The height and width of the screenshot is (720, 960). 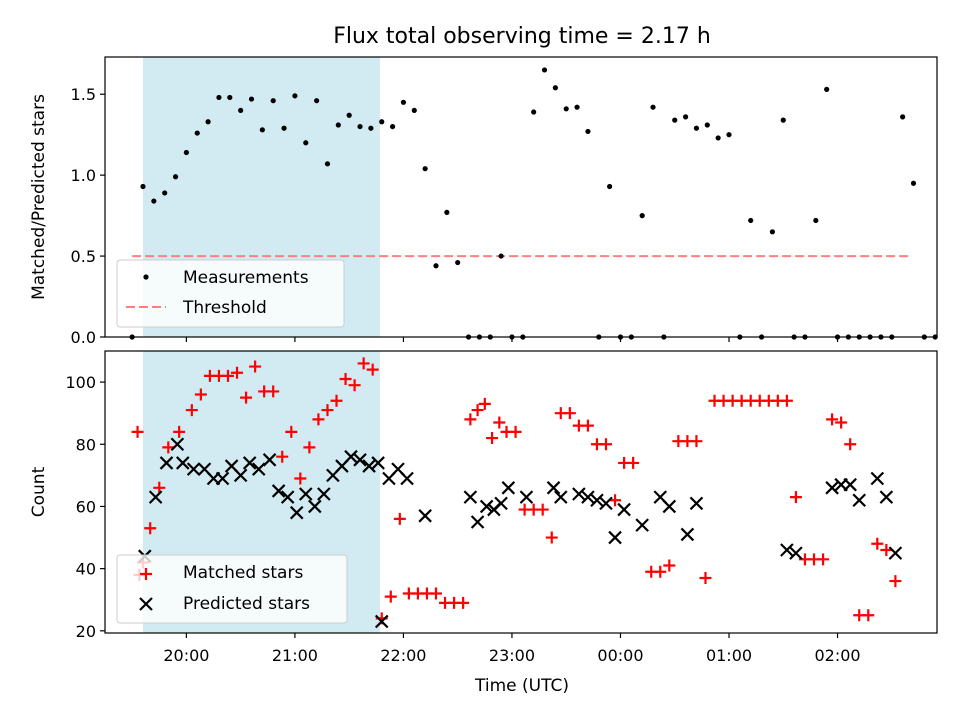 What do you see at coordinates (246, 278) in the screenshot?
I see `legend-measurements-label: Measurements` at bounding box center [246, 278].